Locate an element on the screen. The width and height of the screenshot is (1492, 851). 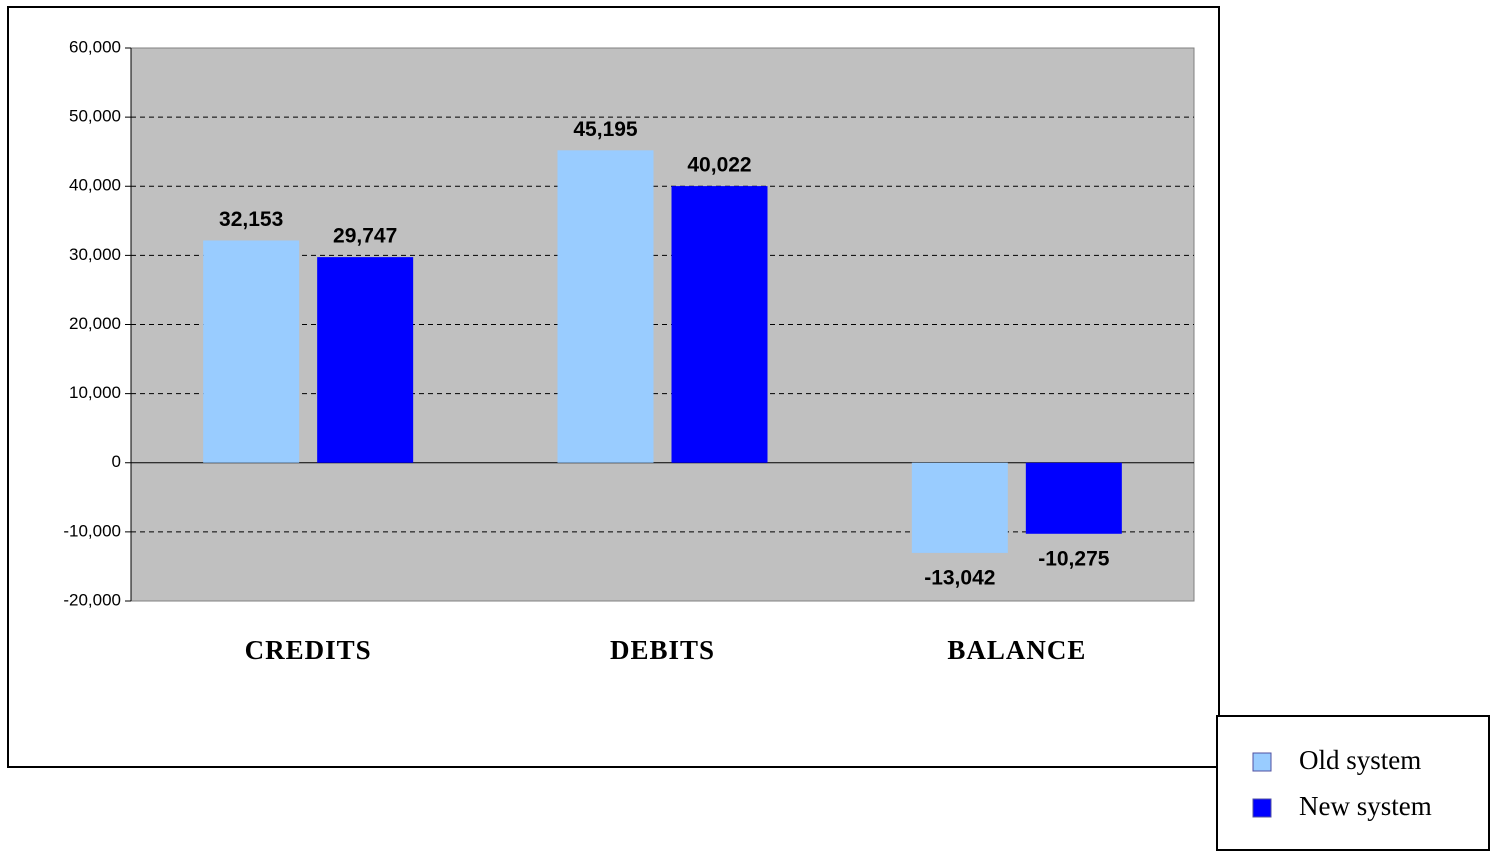
x-tick-label: CREDITS is located at coordinates (308, 650).